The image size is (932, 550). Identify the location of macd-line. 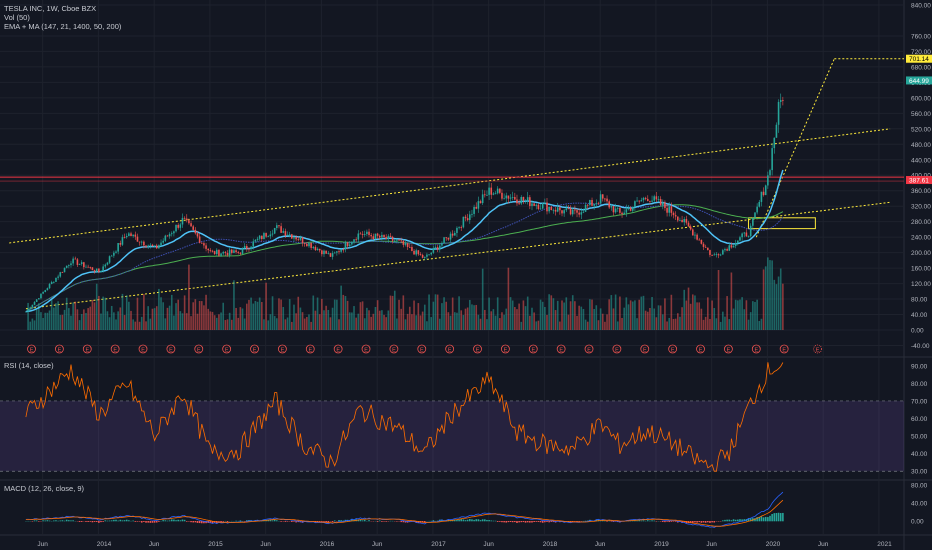
(404, 509).